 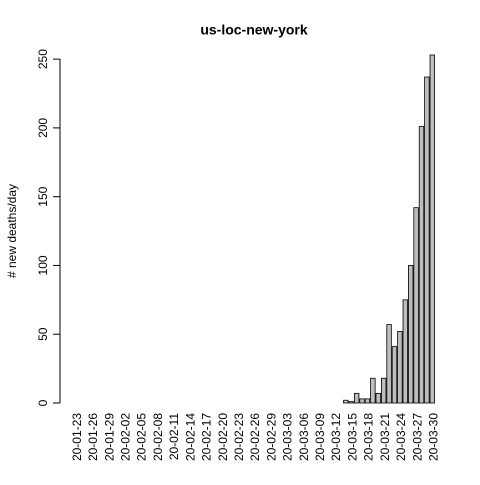 I want to click on x-tick-label: 20-02-05, so click(x=142, y=437).